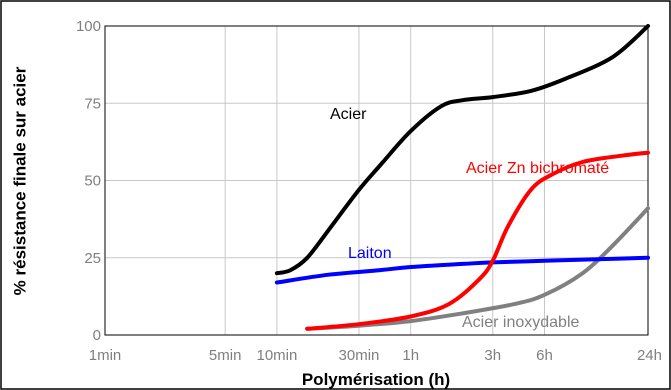 This screenshot has height=390, width=671. What do you see at coordinates (537, 168) in the screenshot?
I see `series-label-acier-zn-bichromate: Acier Zn bichromaté` at bounding box center [537, 168].